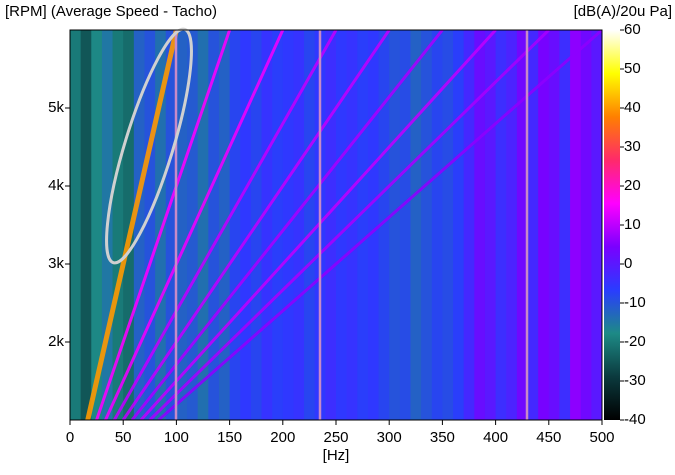 Image resolution: width=675 pixels, height=475 pixels. What do you see at coordinates (632, 107) in the screenshot?
I see `colorbar-tick-label: 40` at bounding box center [632, 107].